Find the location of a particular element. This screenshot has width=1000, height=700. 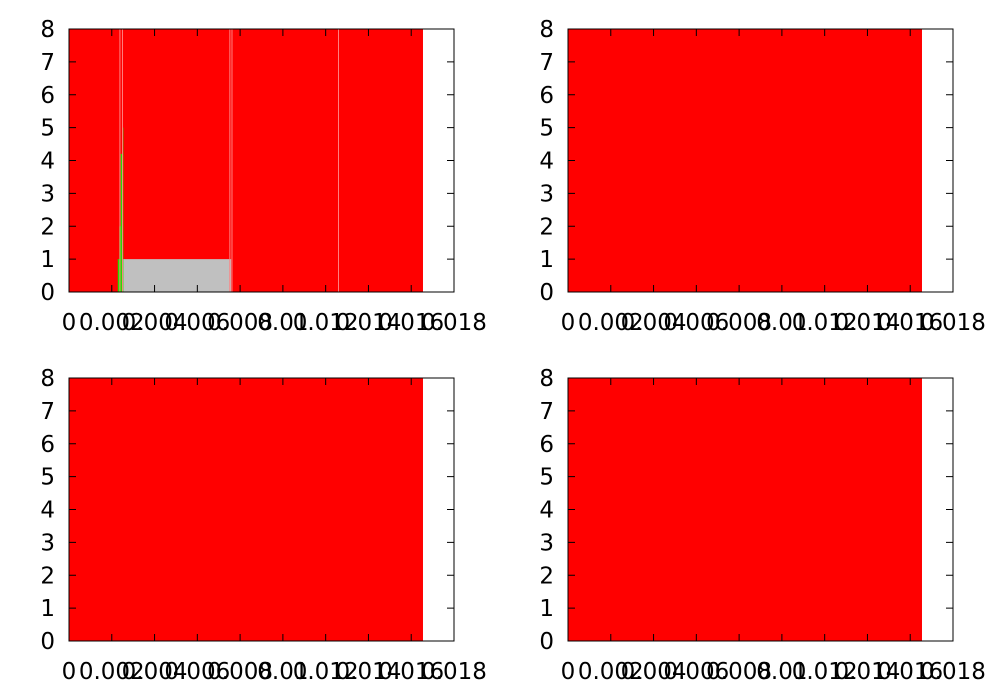

panel-top-left-x-tick-label-4: 0.008 is located at coordinates (240, 323).